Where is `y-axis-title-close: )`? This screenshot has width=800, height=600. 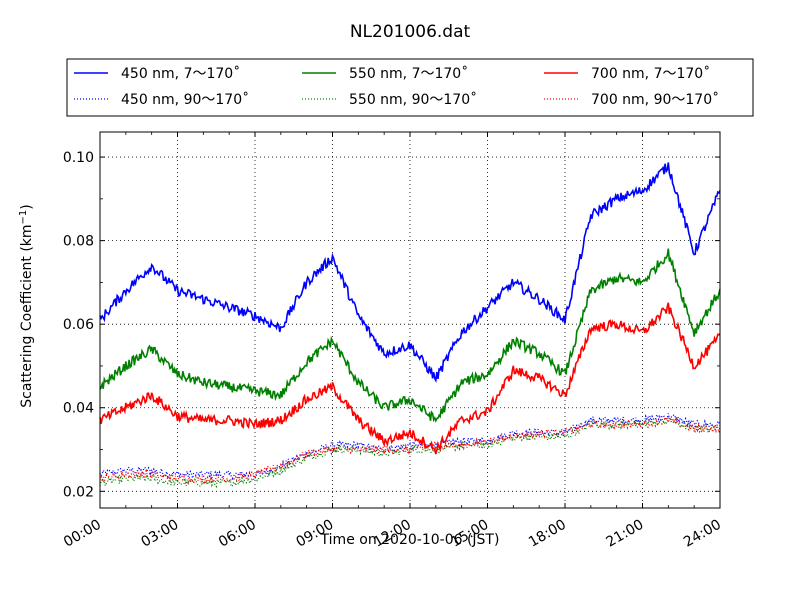
y-axis-title-close: ) is located at coordinates (27, 206).